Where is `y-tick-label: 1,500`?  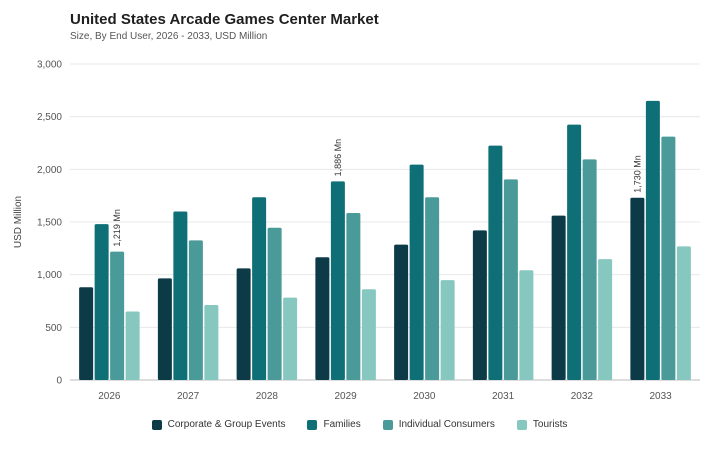
y-tick-label: 1,500 is located at coordinates (49, 223).